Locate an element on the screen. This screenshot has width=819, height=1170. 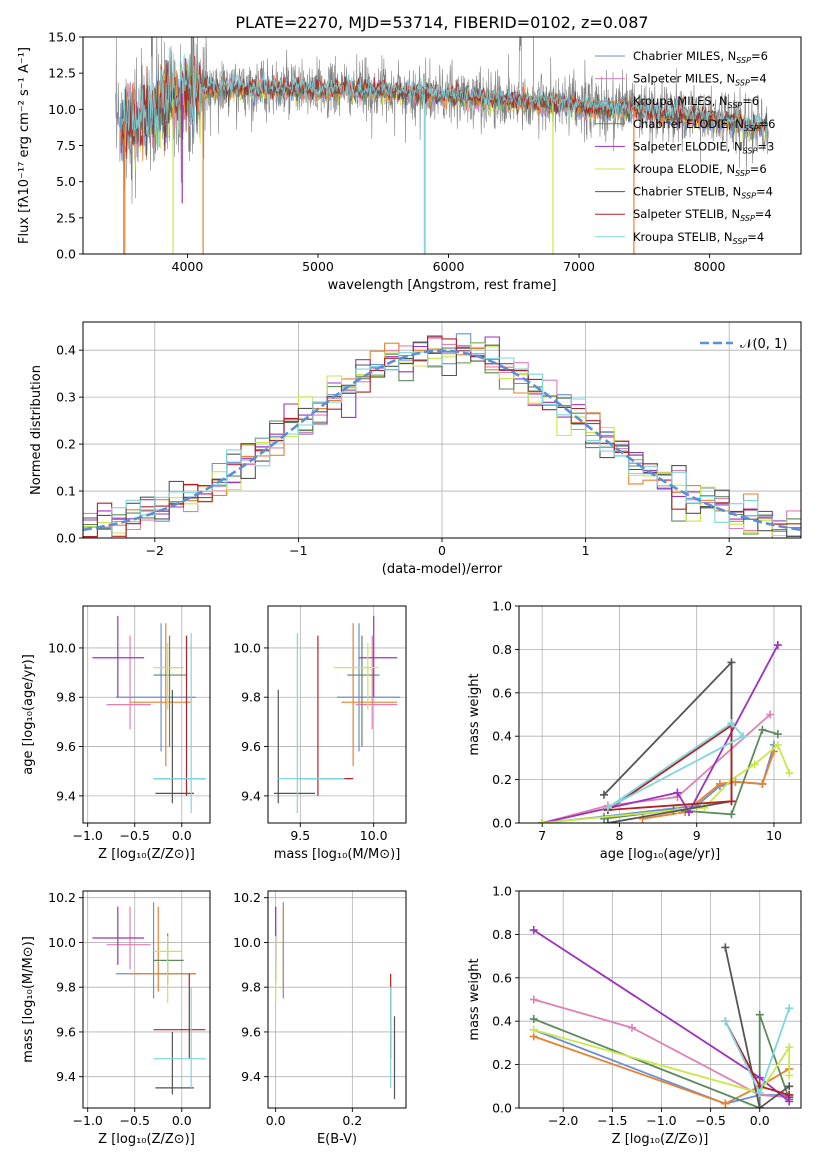
normal-curve is located at coordinates (442, 440).